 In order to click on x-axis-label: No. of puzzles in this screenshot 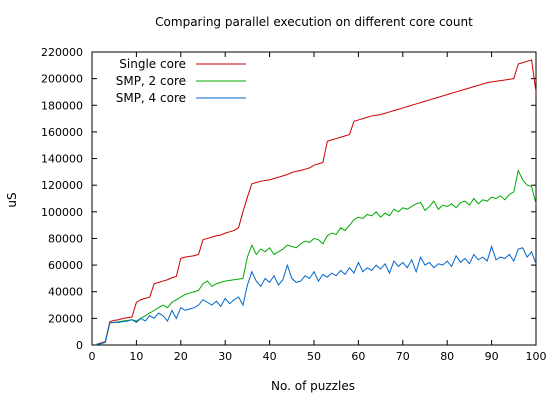, I will do `click(313, 386)`.